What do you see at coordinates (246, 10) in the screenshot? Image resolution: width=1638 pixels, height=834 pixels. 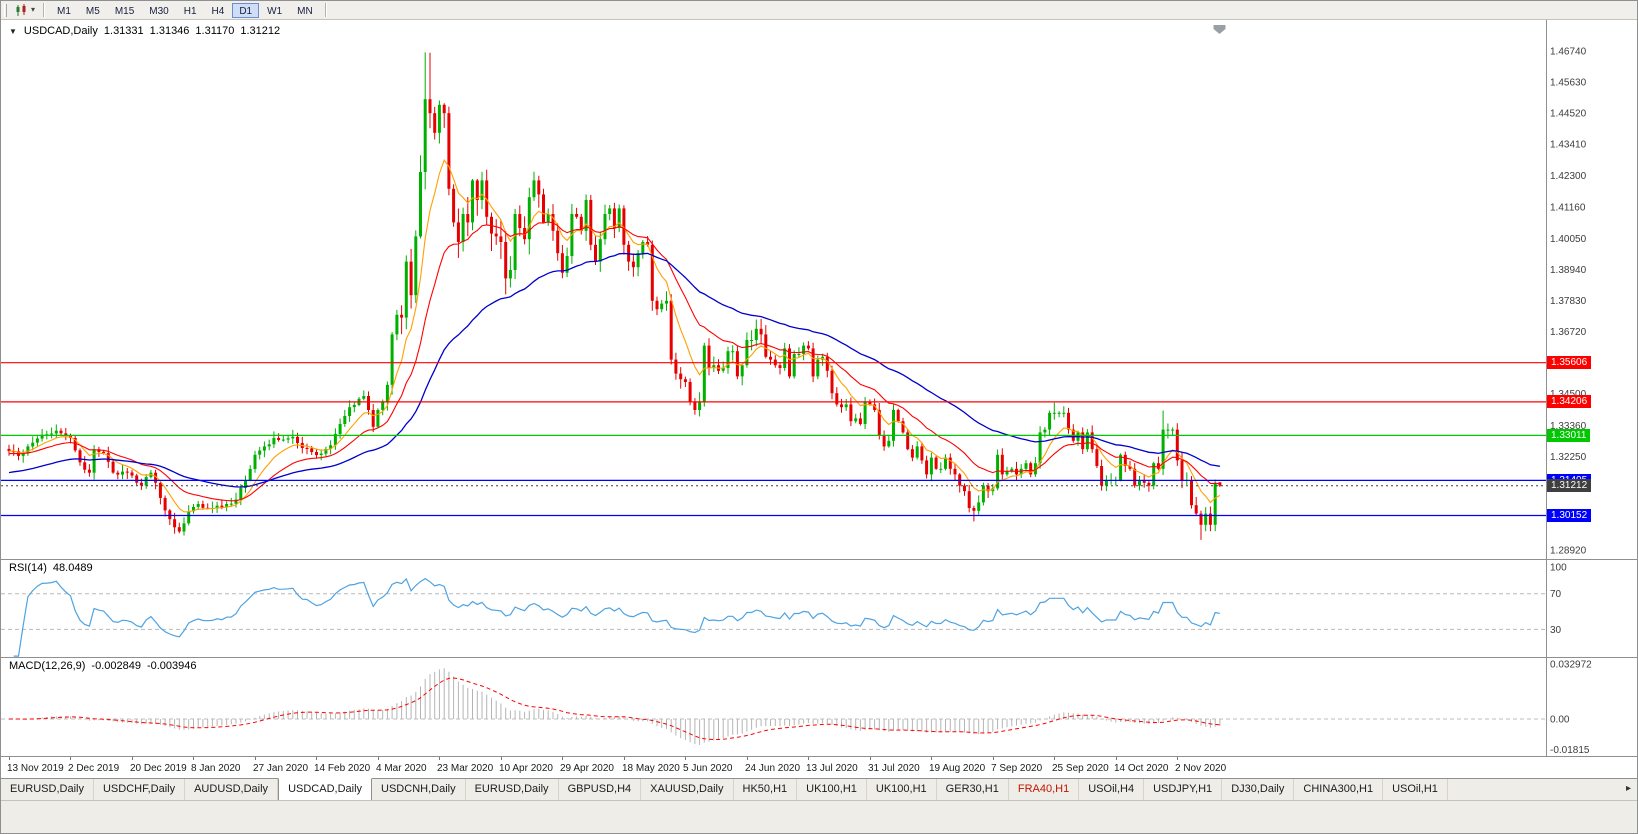 I see `timeframe-button-d1: D1` at bounding box center [246, 10].